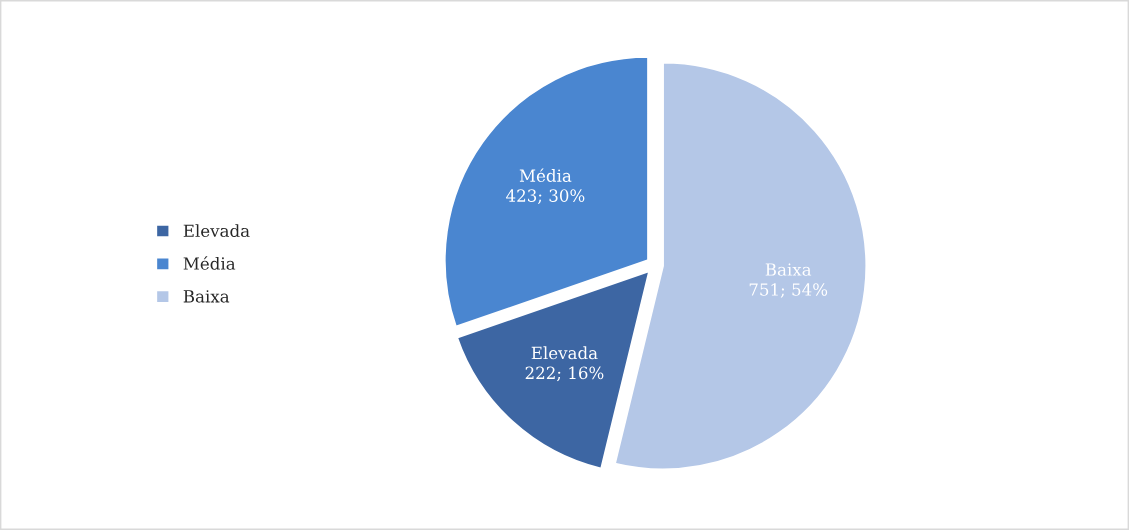  I want to click on slice-label: Elevada, so click(564, 353).